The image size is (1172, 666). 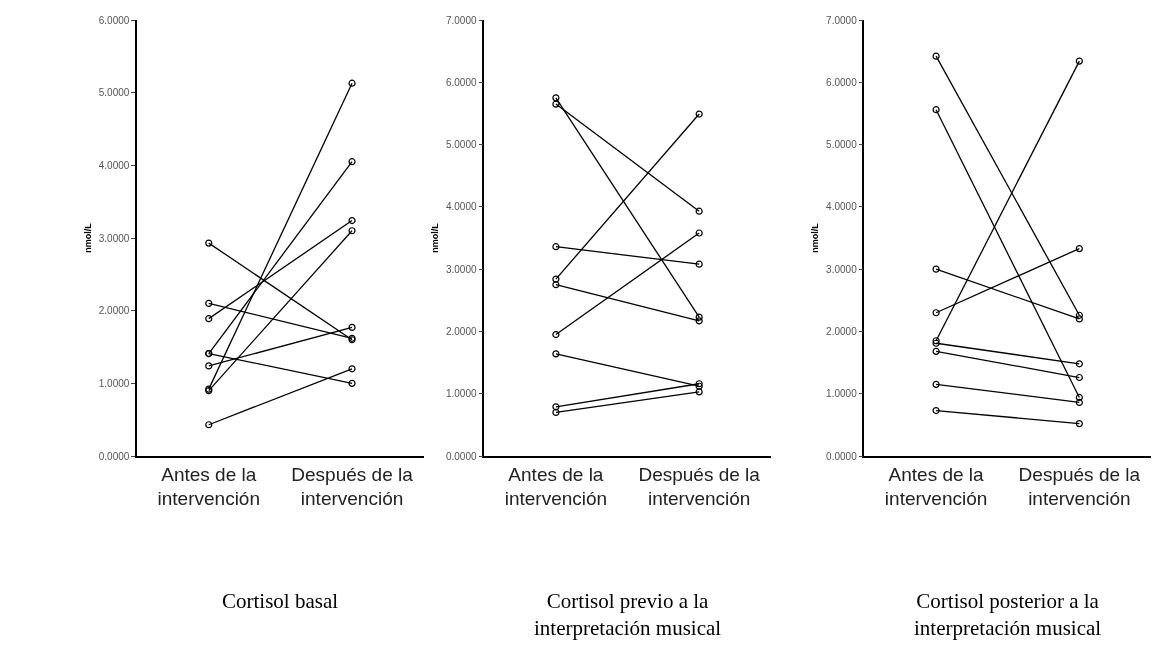 What do you see at coordinates (1008, 615) in the screenshot?
I see `text: Cortisol posterior a la interpretación musical` at bounding box center [1008, 615].